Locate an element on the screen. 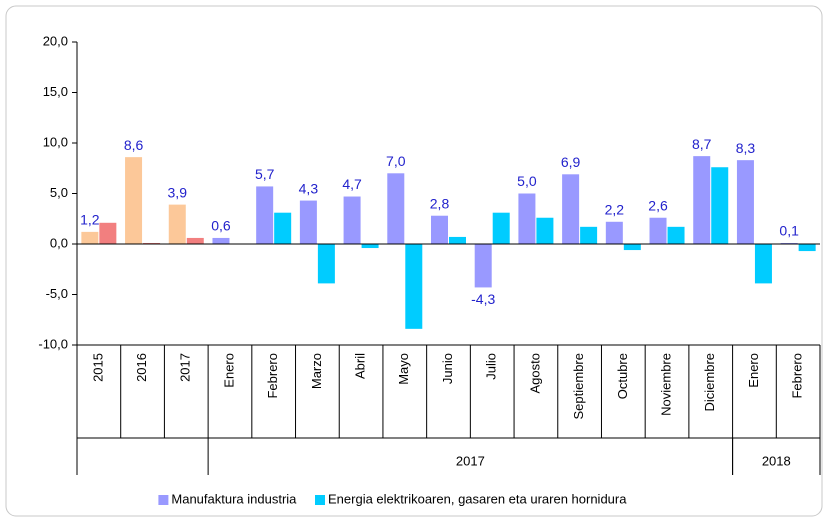 The width and height of the screenshot is (829, 527). data-label: 3,9 is located at coordinates (178, 192).